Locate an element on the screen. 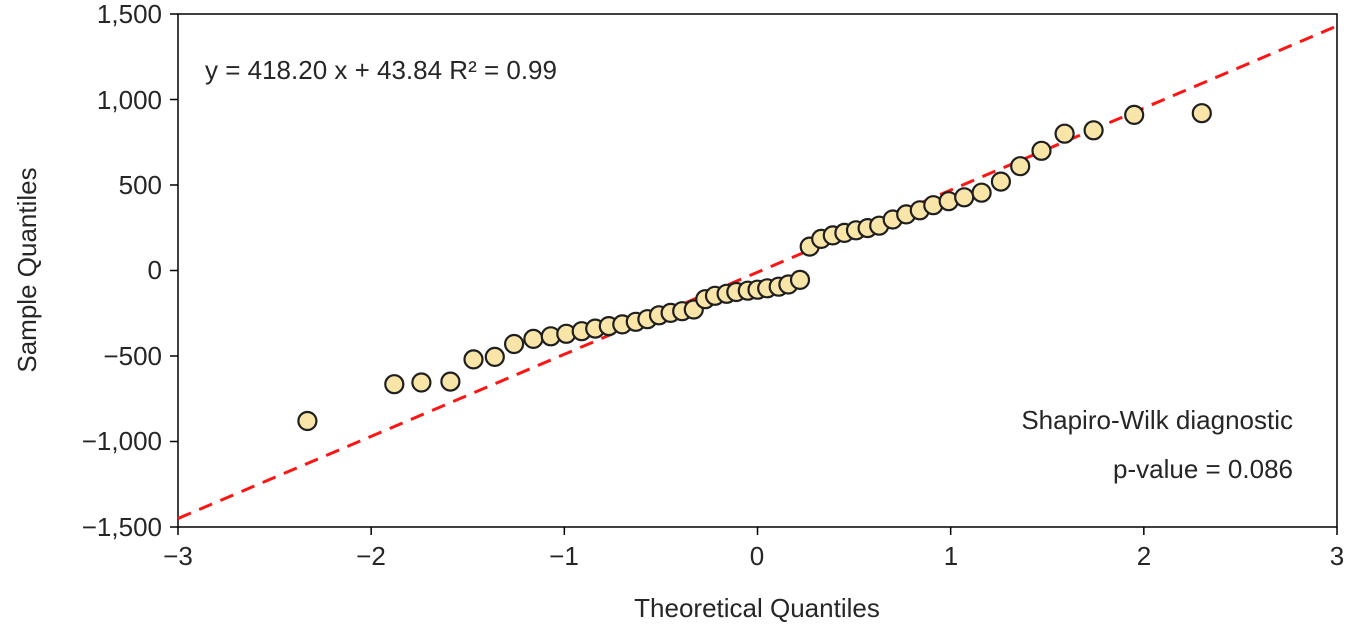  x-tick-label: 1 is located at coordinates (951, 556).